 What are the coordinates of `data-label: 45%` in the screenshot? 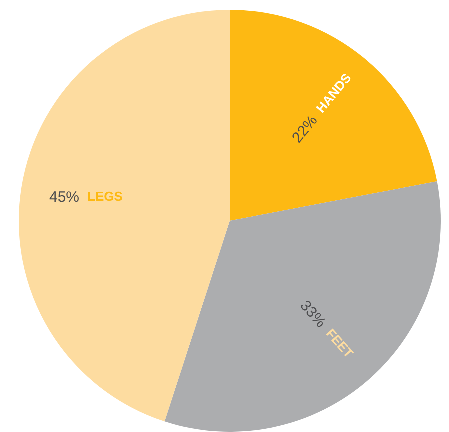 It's located at (64, 197).